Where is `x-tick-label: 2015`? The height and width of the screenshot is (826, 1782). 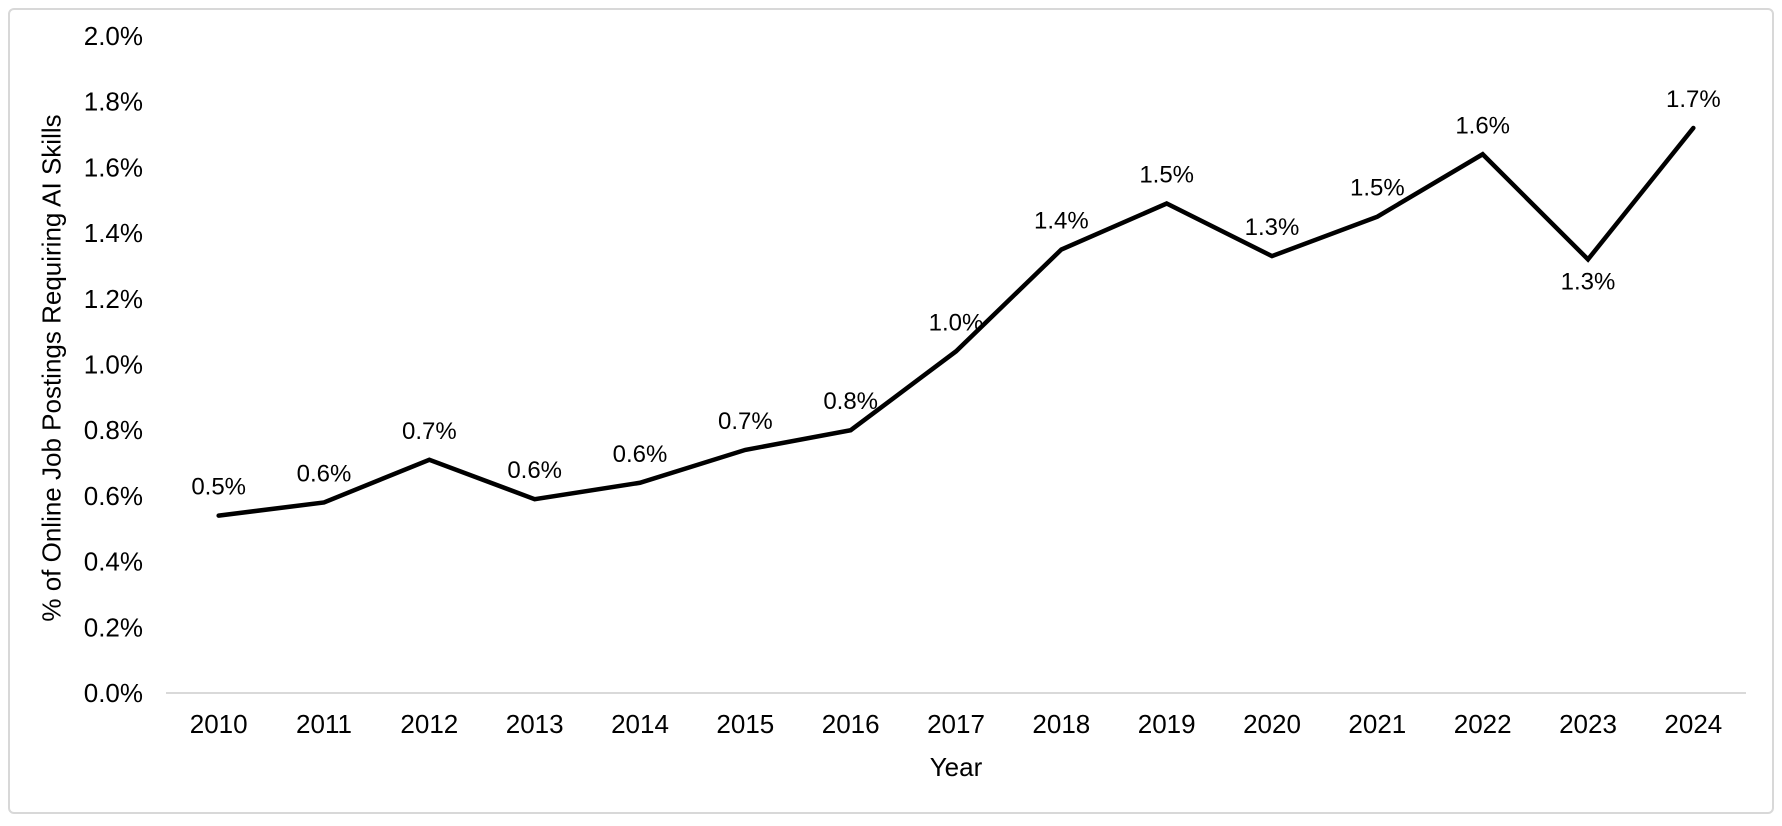
x-tick-label: 2015 is located at coordinates (745, 724).